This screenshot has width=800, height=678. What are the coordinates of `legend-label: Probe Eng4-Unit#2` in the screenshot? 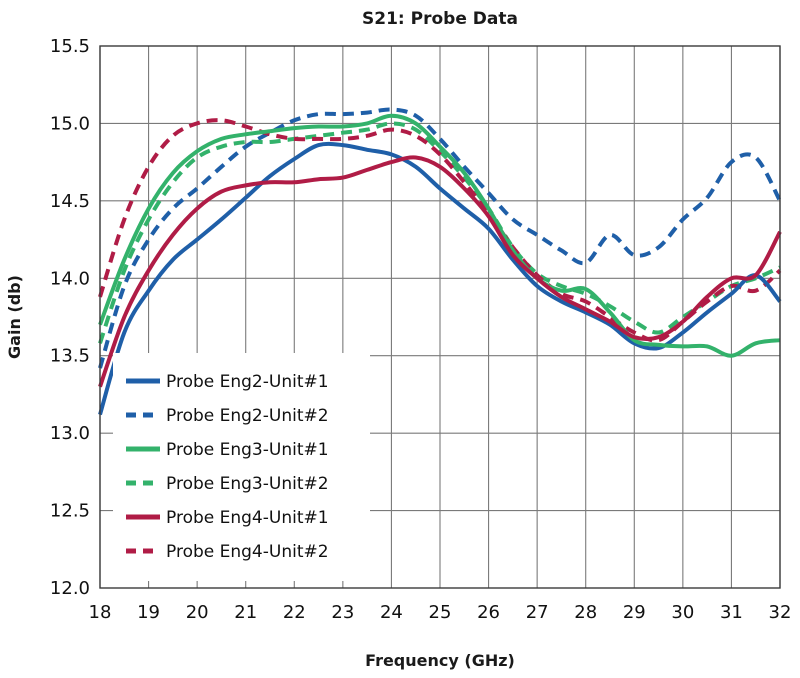 It's located at (247, 552).